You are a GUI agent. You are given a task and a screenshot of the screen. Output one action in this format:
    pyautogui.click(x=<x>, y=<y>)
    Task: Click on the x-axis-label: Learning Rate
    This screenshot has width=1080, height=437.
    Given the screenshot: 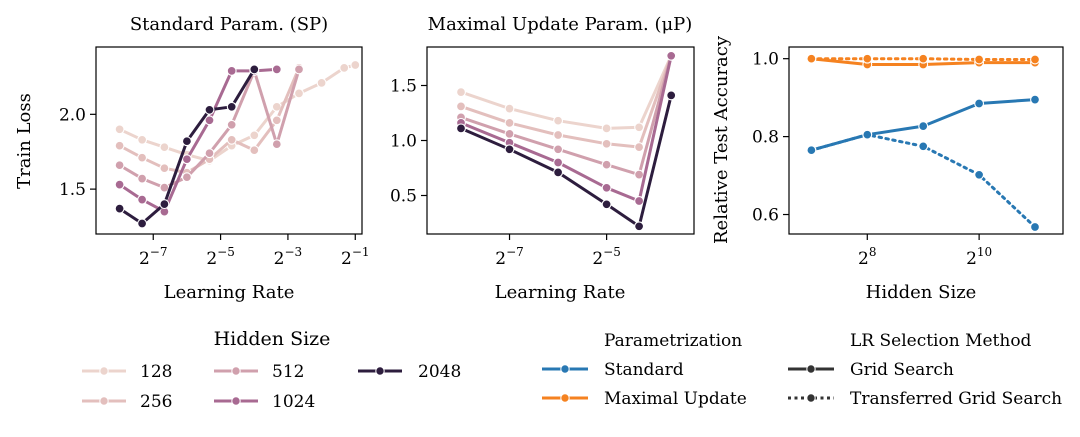 What is the action you would take?
    pyautogui.click(x=229, y=292)
    